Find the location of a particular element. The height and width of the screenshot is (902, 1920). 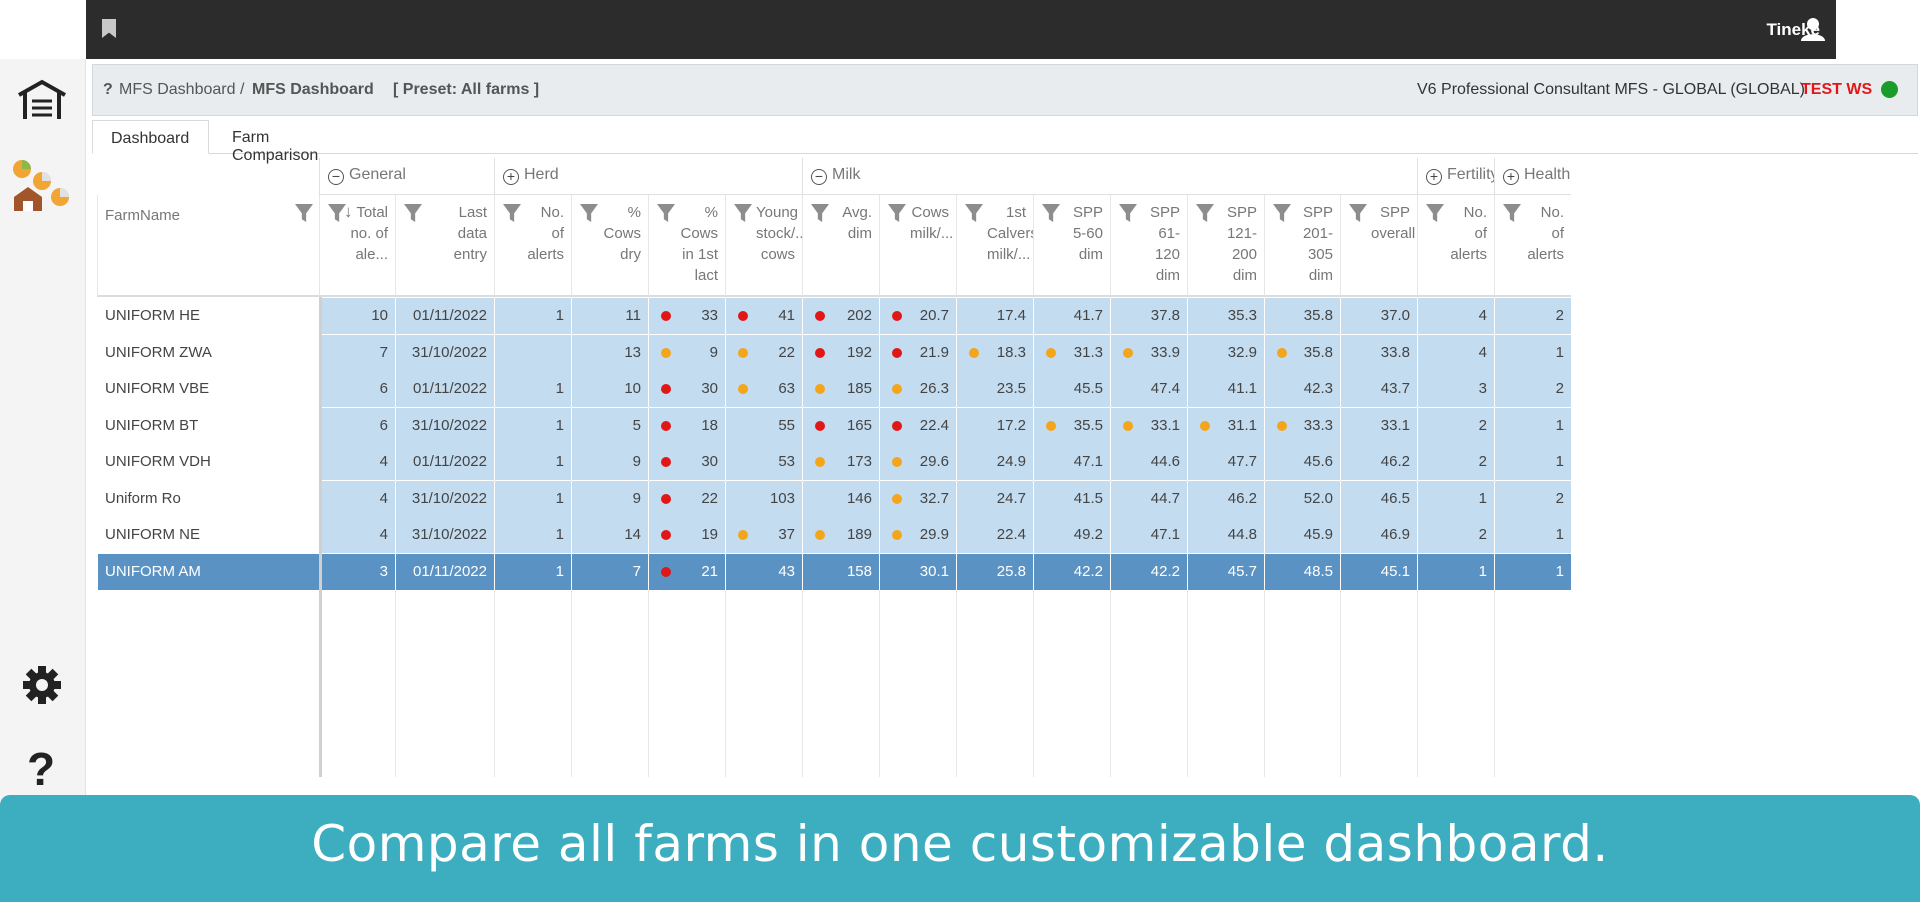

data-cell: 173 is located at coordinates (840, 462).